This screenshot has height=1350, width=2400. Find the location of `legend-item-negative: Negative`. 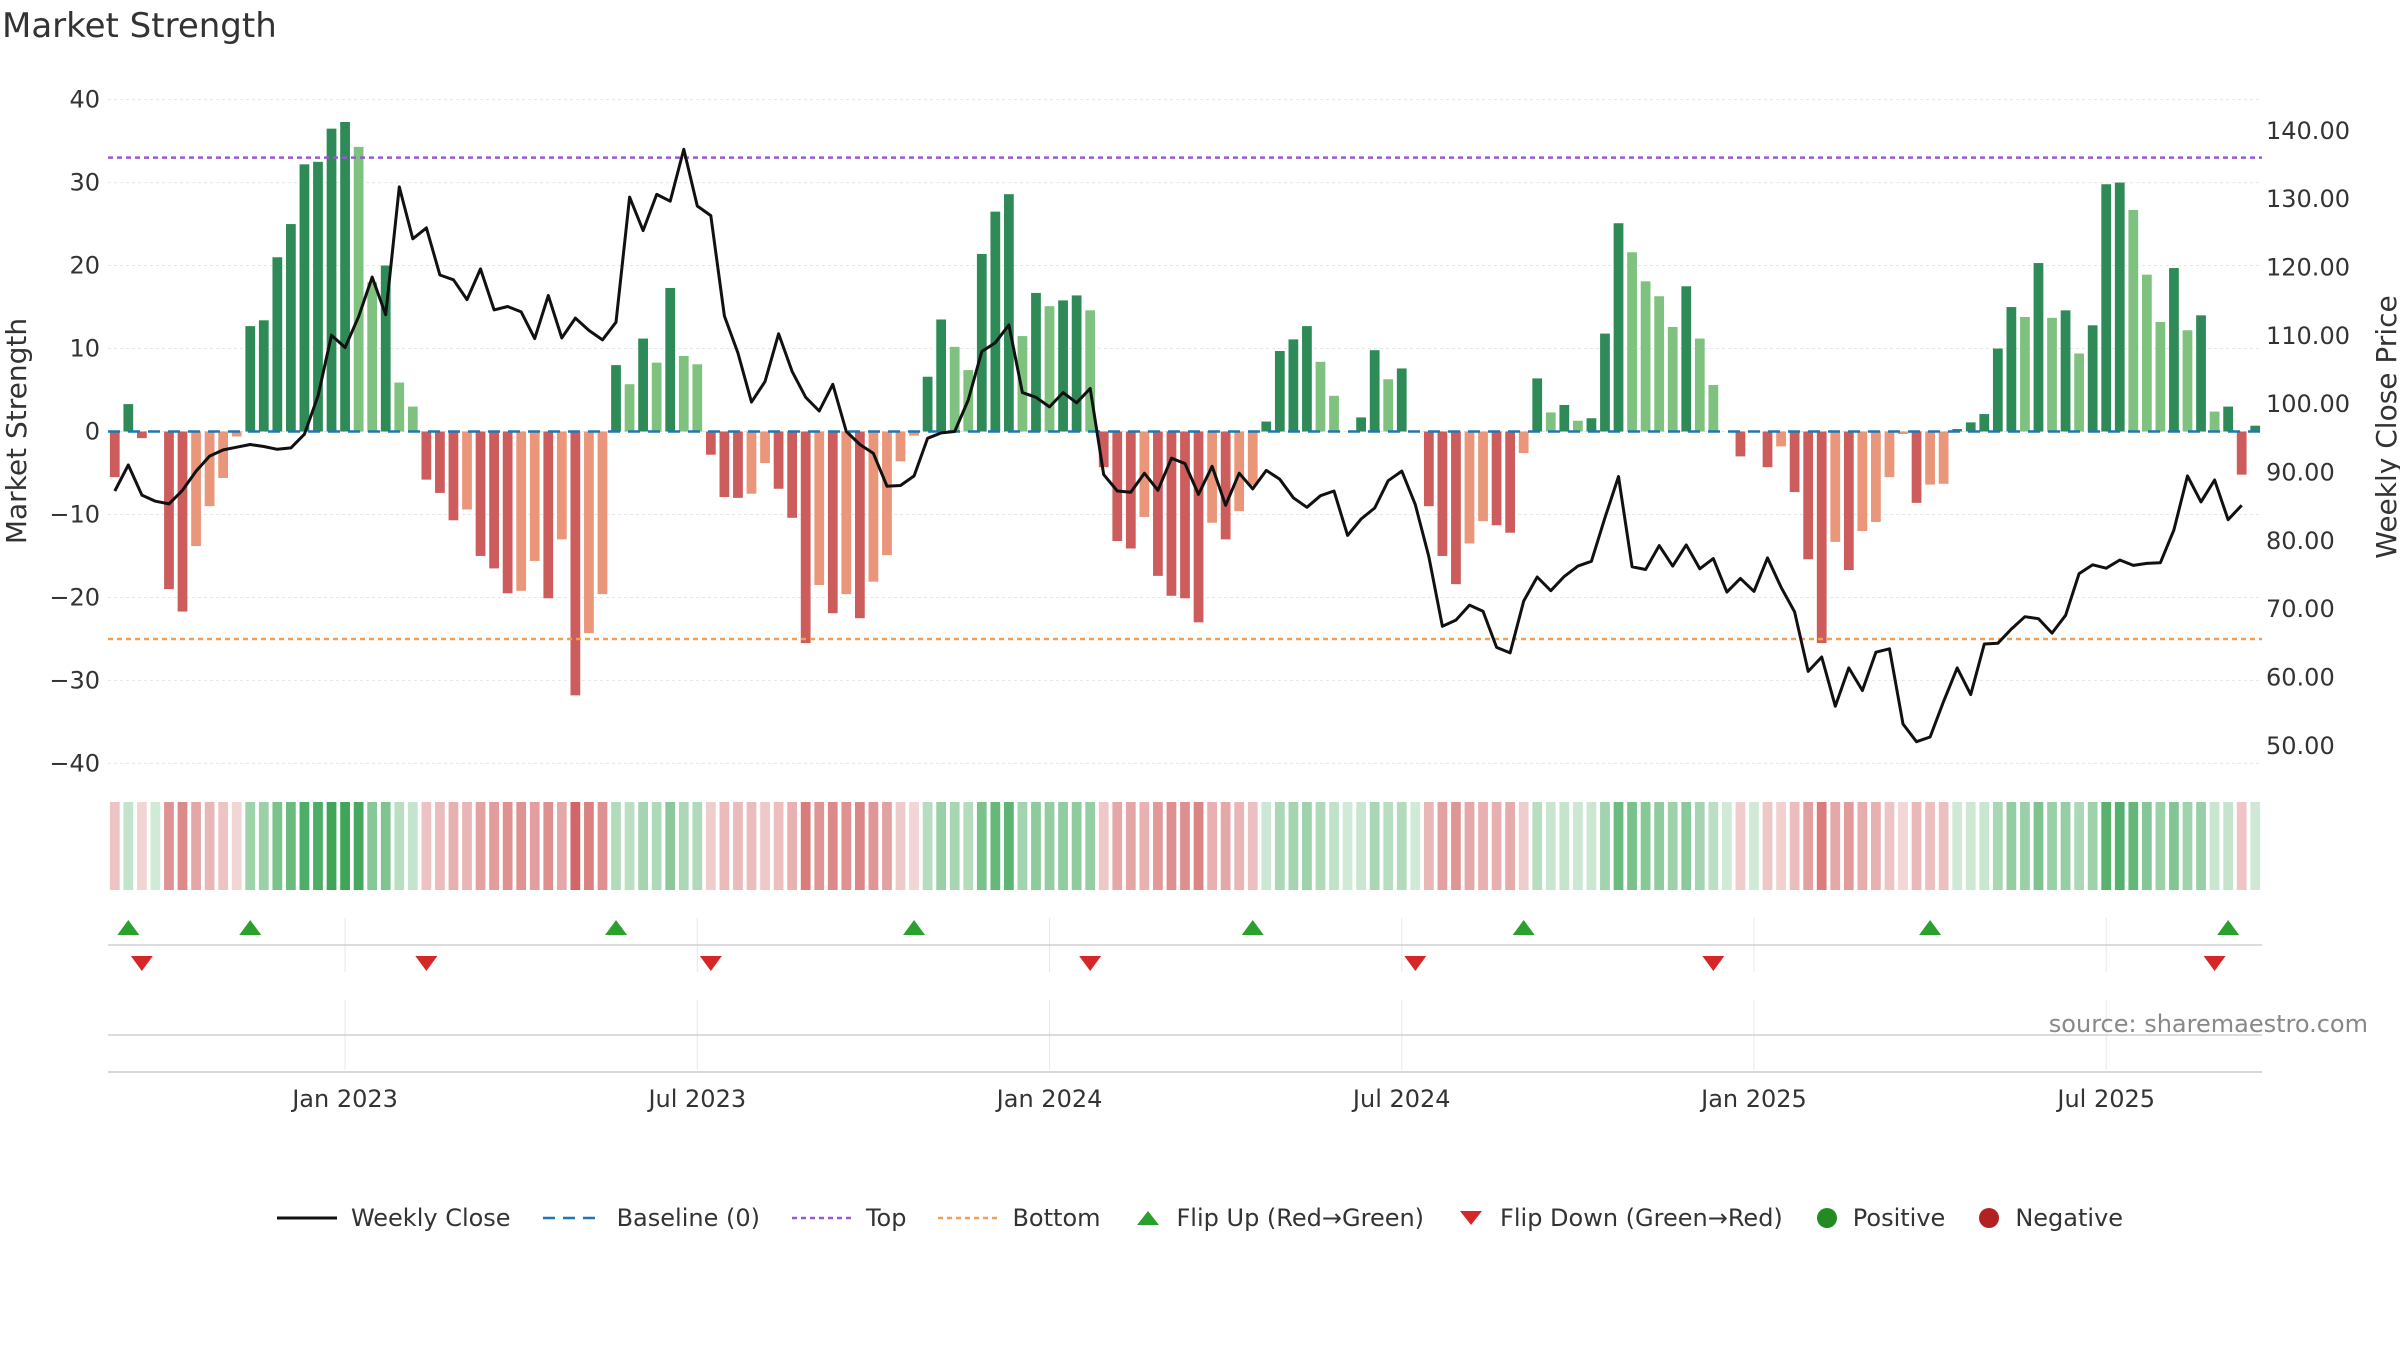

legend-item-negative: Negative is located at coordinates (2050, 1218).